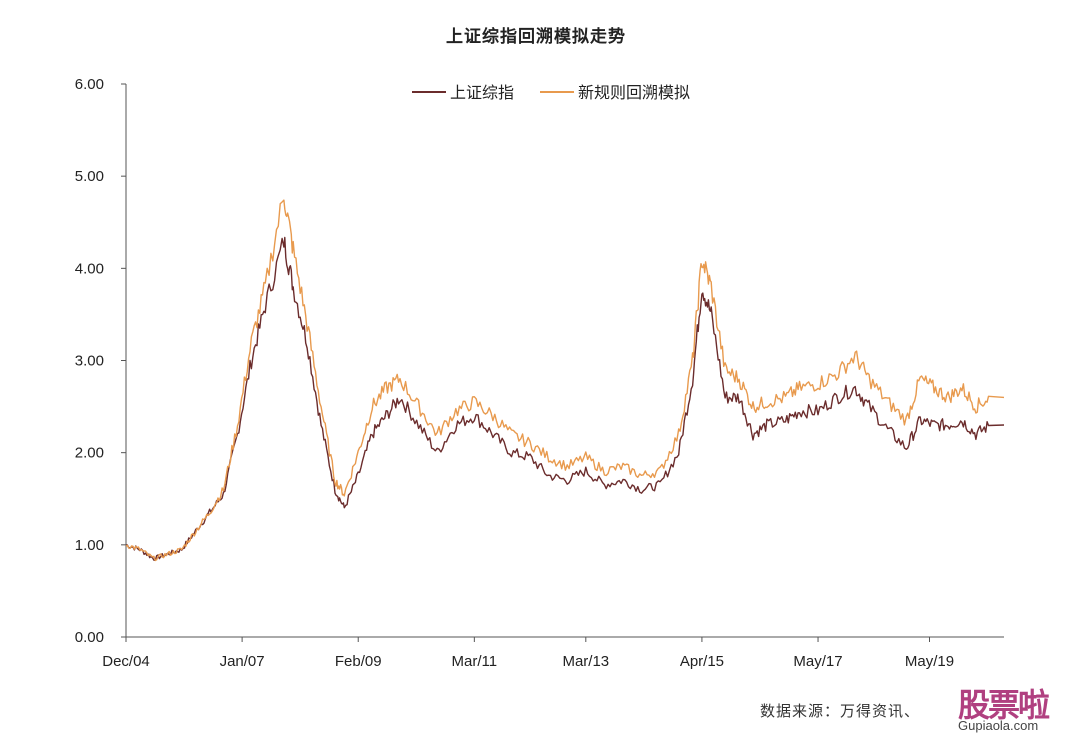 This screenshot has height=740, width=1072. I want to click on y-tick-label: 0.00, so click(89, 637).